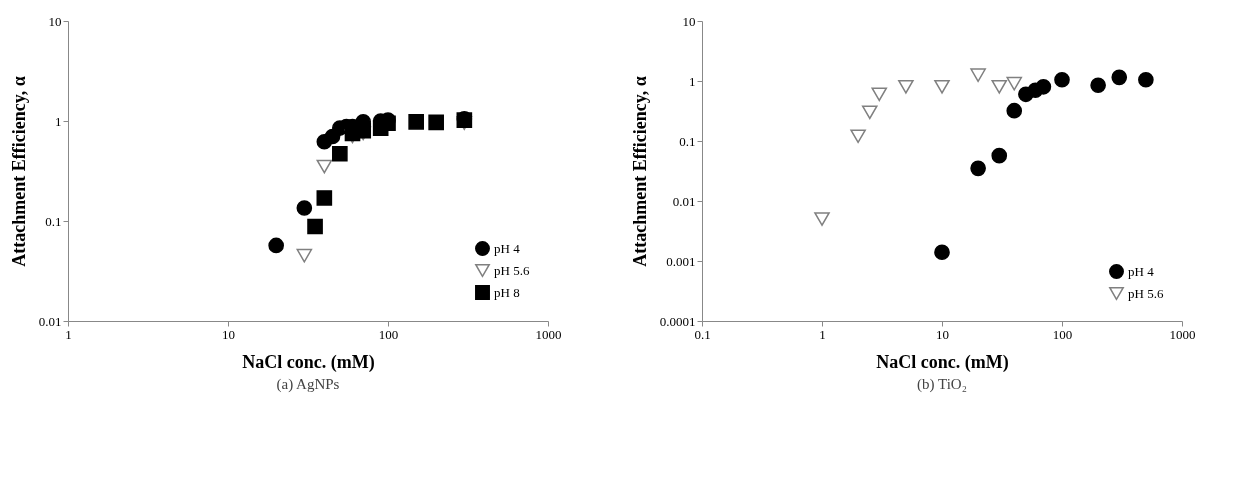 The width and height of the screenshot is (1242, 477). I want to click on text: (a) AgNPs, so click(308, 384).